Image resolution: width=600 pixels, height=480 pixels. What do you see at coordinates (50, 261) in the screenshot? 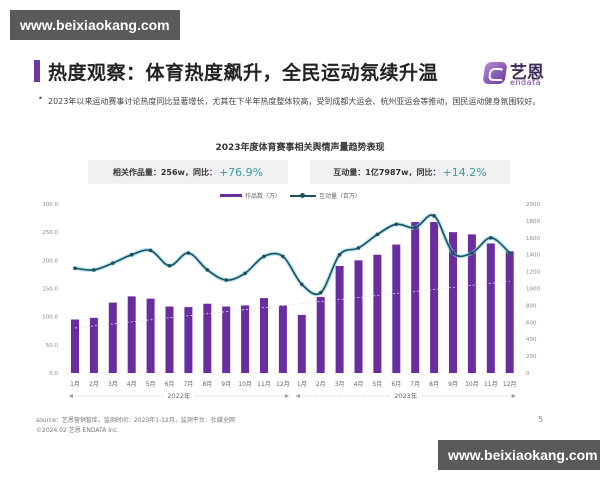
I see `left-axis-tick: 200.0` at bounding box center [50, 261].